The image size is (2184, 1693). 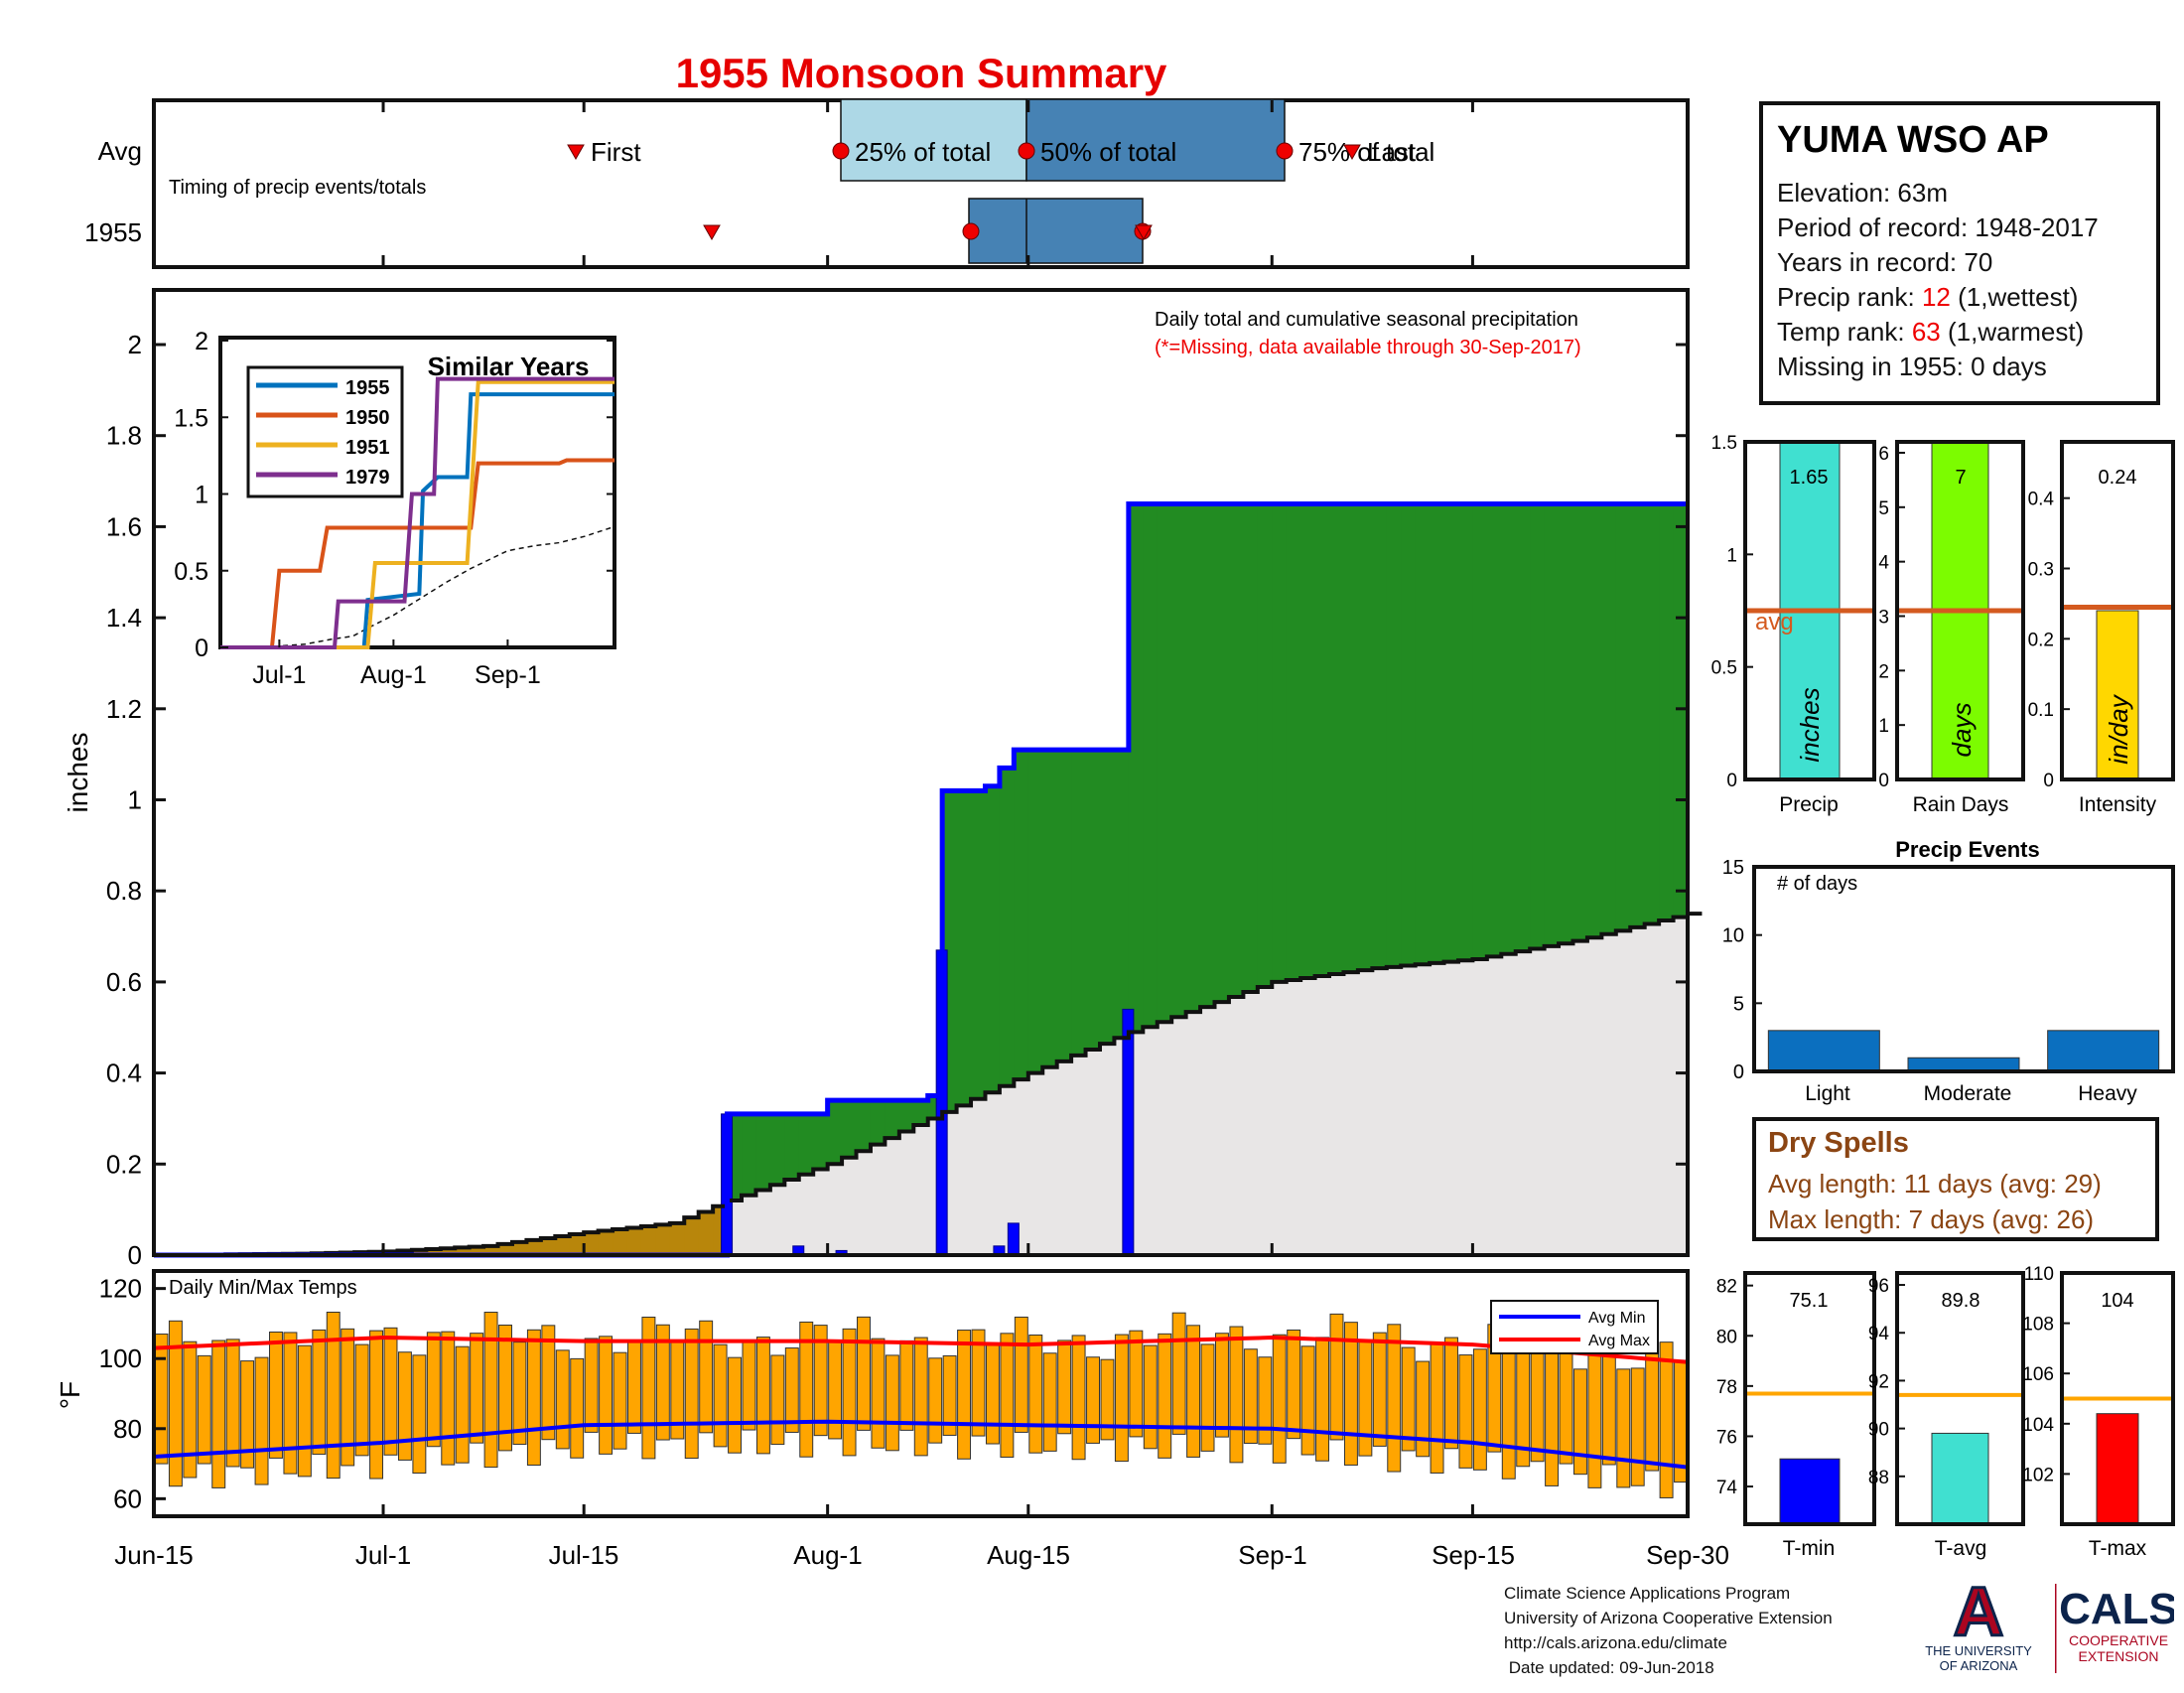 I want to click on tavg-value-label: 89.8, so click(x=1961, y=1301).